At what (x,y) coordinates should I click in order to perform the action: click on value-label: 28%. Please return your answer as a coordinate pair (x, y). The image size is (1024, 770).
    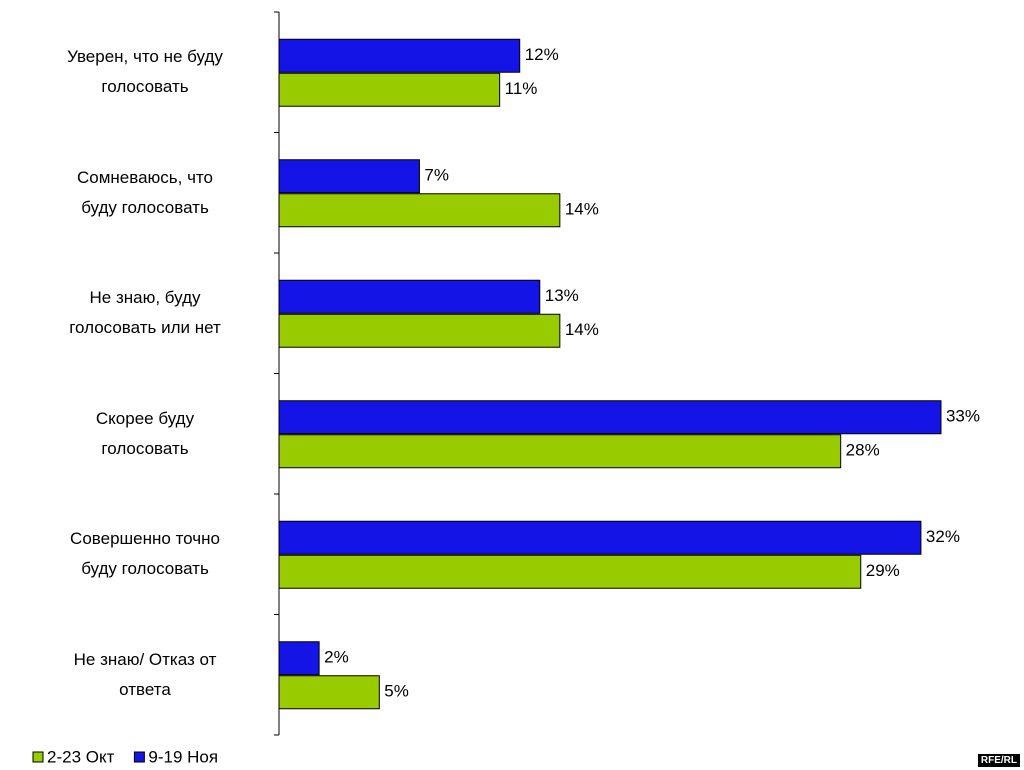
    Looking at the image, I should click on (863, 450).